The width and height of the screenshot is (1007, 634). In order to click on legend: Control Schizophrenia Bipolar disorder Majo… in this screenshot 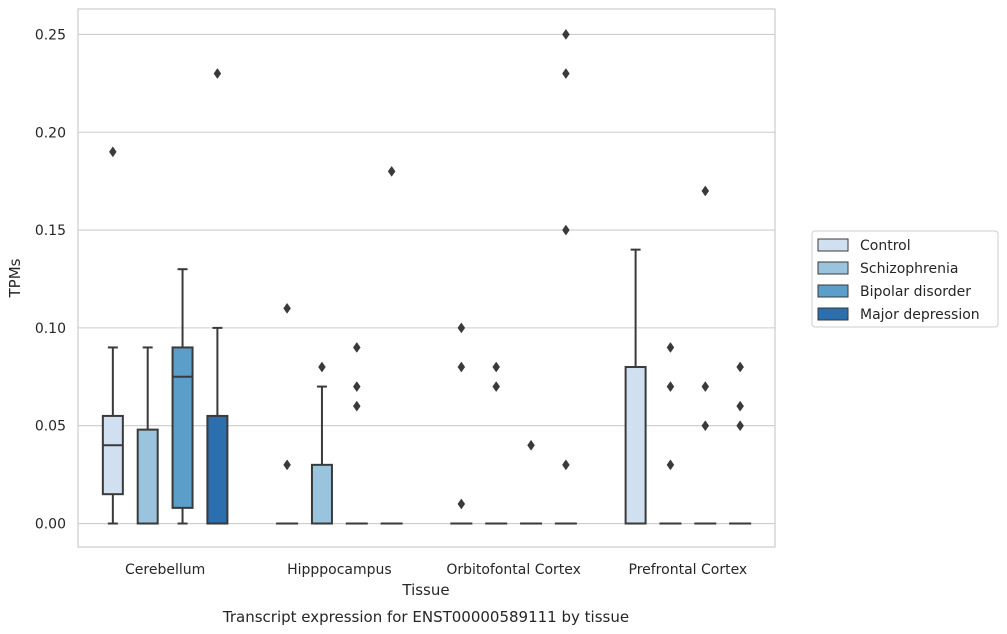, I will do `click(905, 279)`.